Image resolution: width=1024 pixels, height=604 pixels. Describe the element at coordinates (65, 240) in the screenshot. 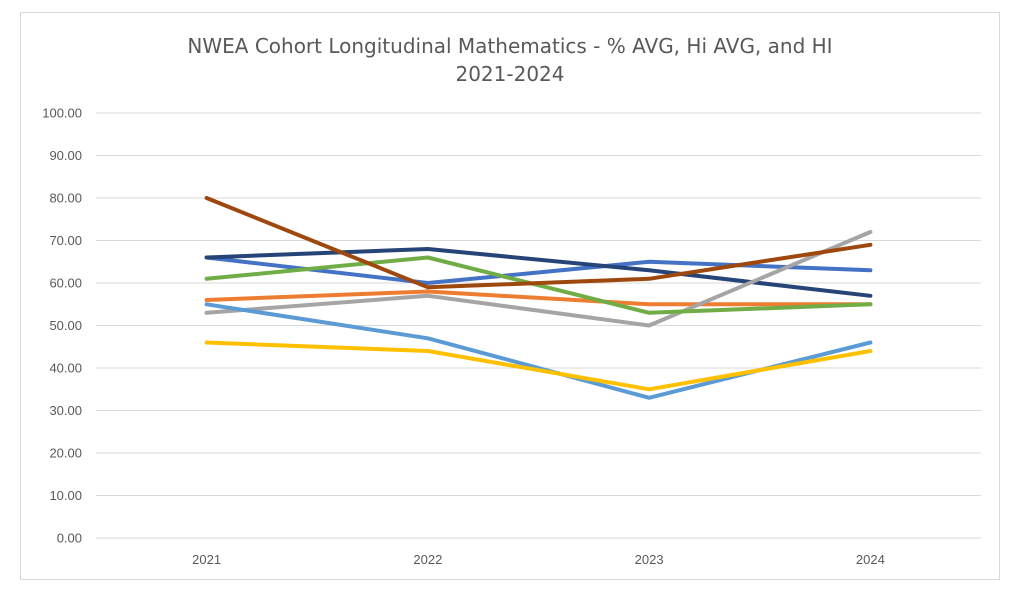

I see `y-tick-label: 70.00` at that location.